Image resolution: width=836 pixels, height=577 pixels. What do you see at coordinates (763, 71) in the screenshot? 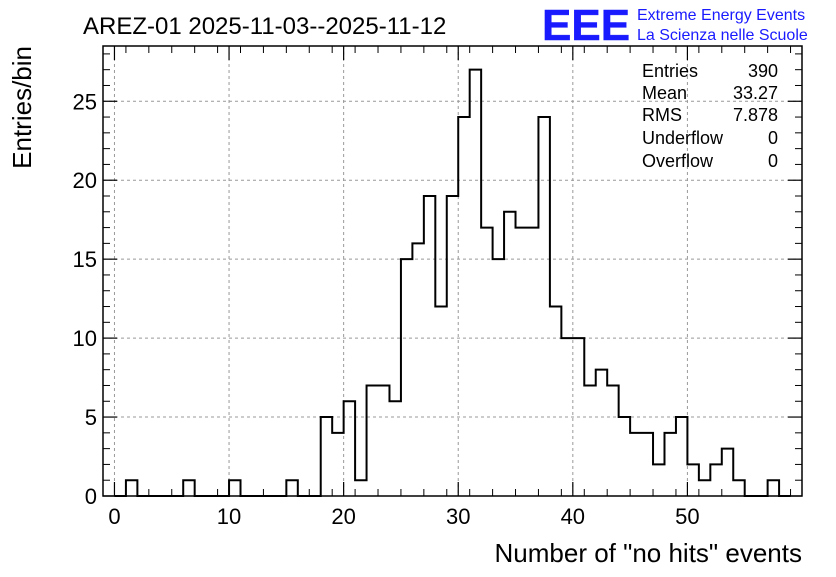
I see `stat-value-entries: 390` at bounding box center [763, 71].